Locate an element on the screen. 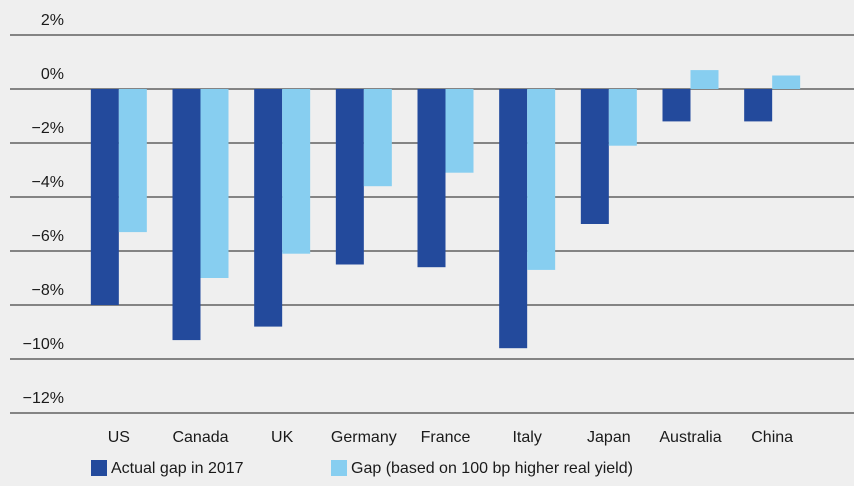 The width and height of the screenshot is (854, 486). x-tick-label: Germany is located at coordinates (364, 437).